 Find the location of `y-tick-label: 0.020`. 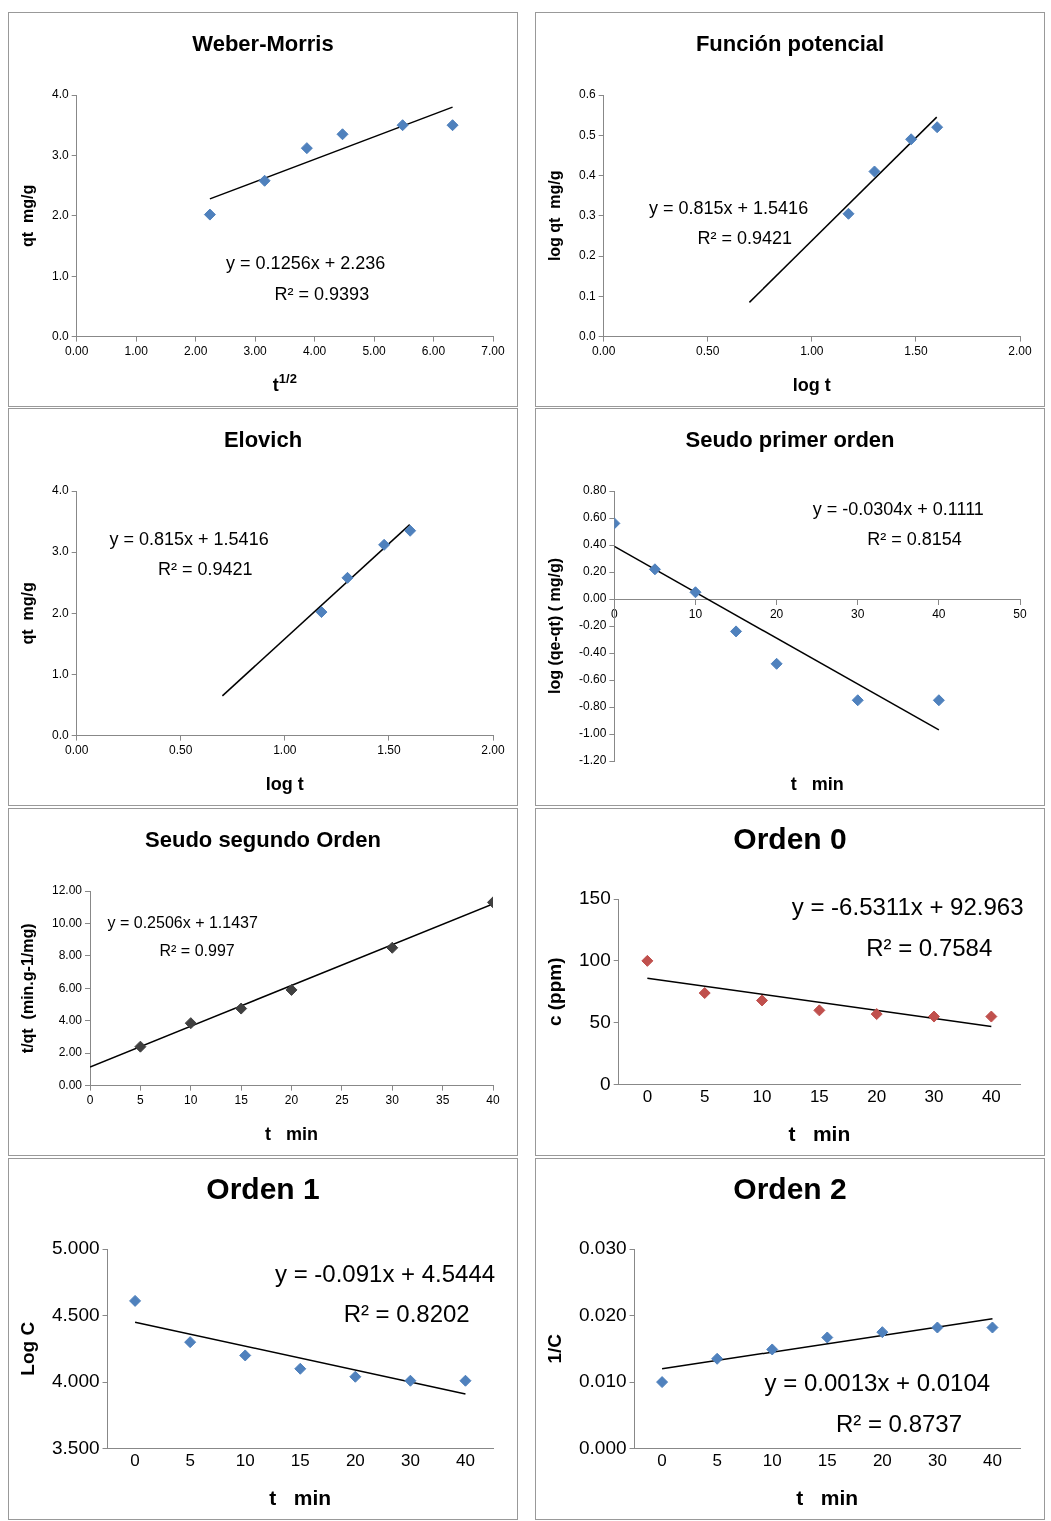

y-tick-label: 0.020 is located at coordinates (603, 1314).